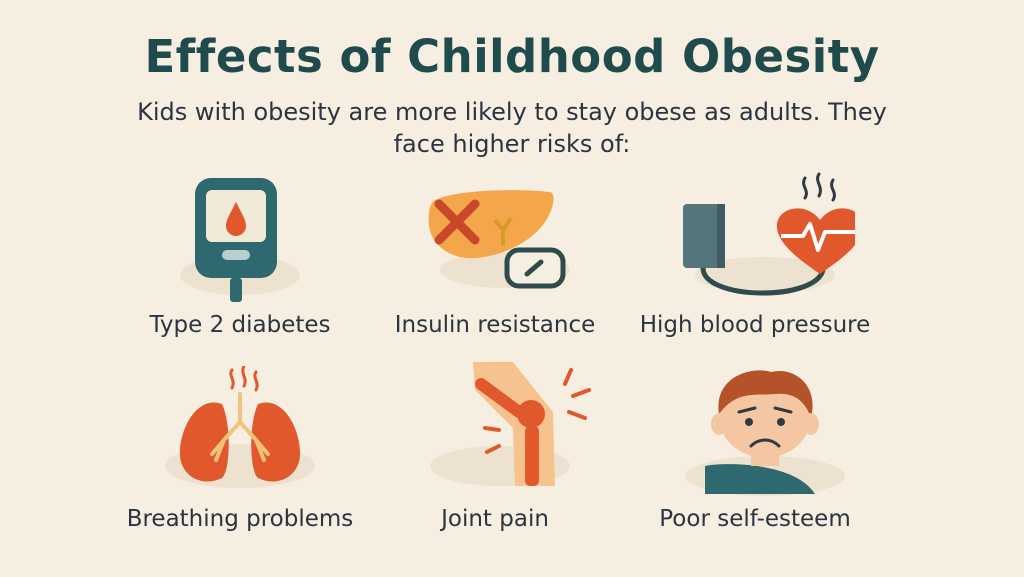  What do you see at coordinates (765, 433) in the screenshot?
I see `sad-child-icon` at bounding box center [765, 433].